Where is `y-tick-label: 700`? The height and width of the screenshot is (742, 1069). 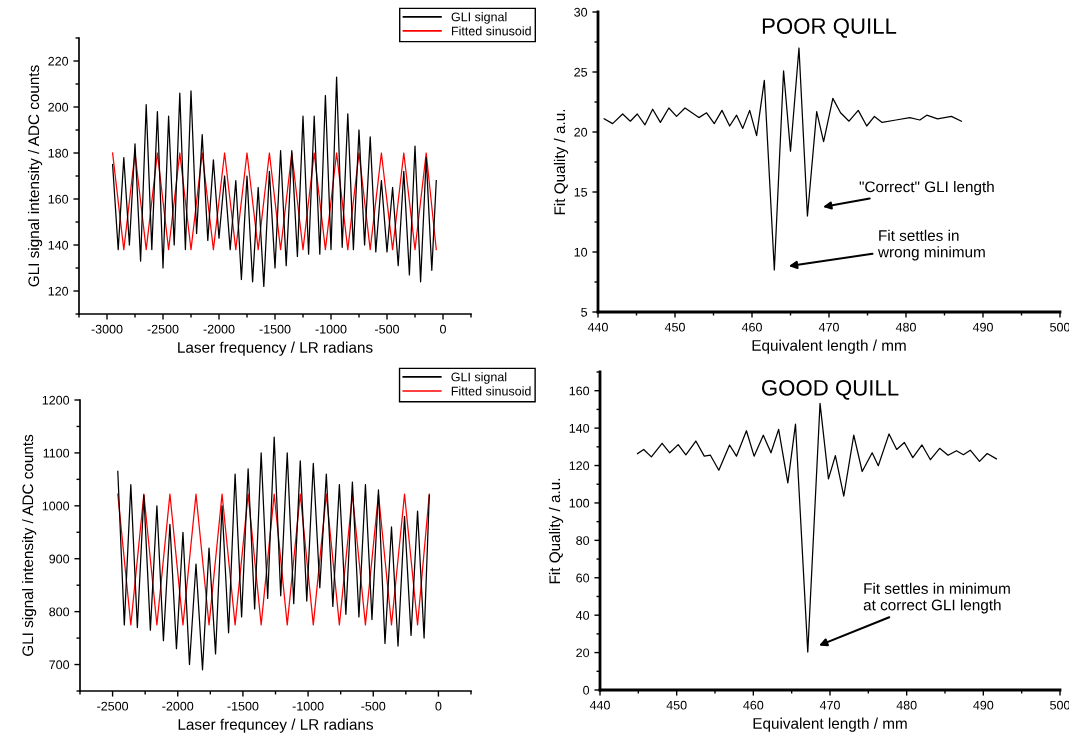 y-tick-label: 700 is located at coordinates (59, 665).